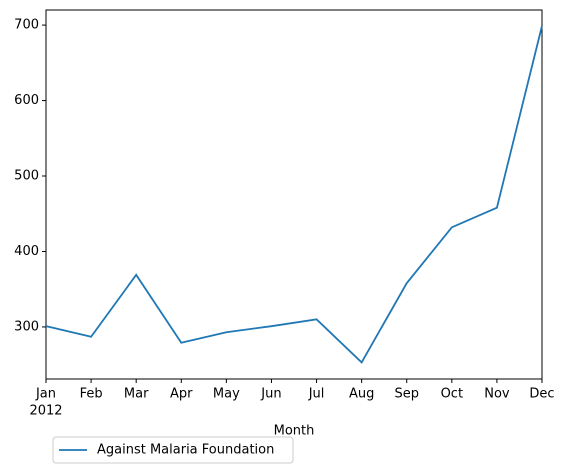 This screenshot has width=565, height=473. I want to click on x-tick-label: Mar, so click(136, 394).